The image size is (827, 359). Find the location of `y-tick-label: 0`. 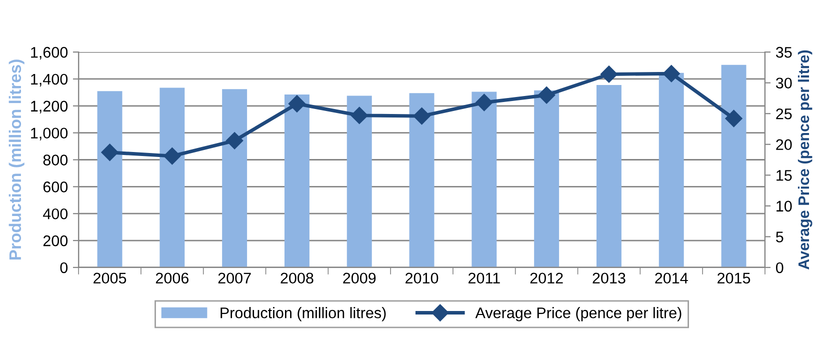

y-tick-label: 0 is located at coordinates (64, 268).